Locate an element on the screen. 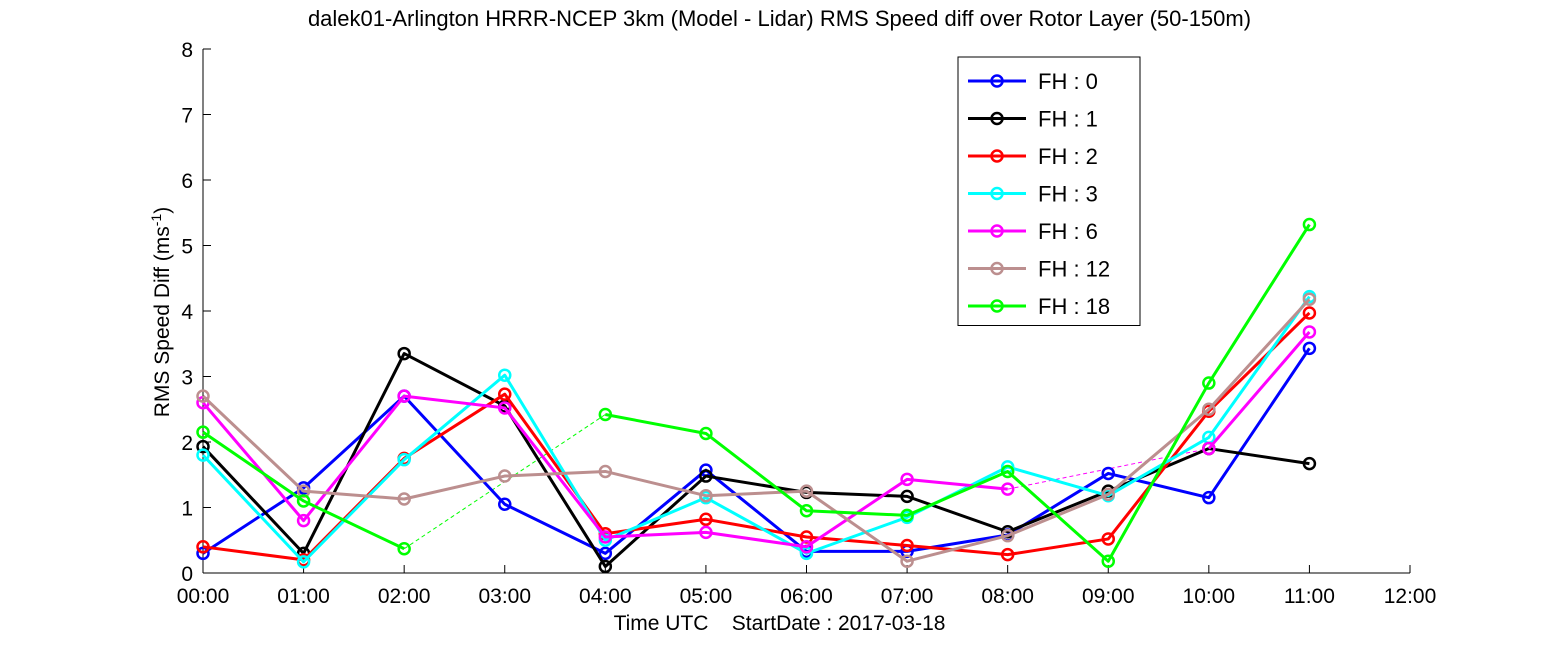 The width and height of the screenshot is (1559, 656). y-tick-label: 2 is located at coordinates (187, 443).